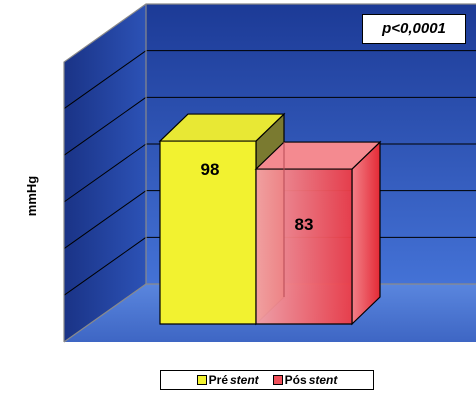 Image resolution: width=476 pixels, height=396 pixels. I want to click on legend-item-pos: Pós stent, so click(305, 380).